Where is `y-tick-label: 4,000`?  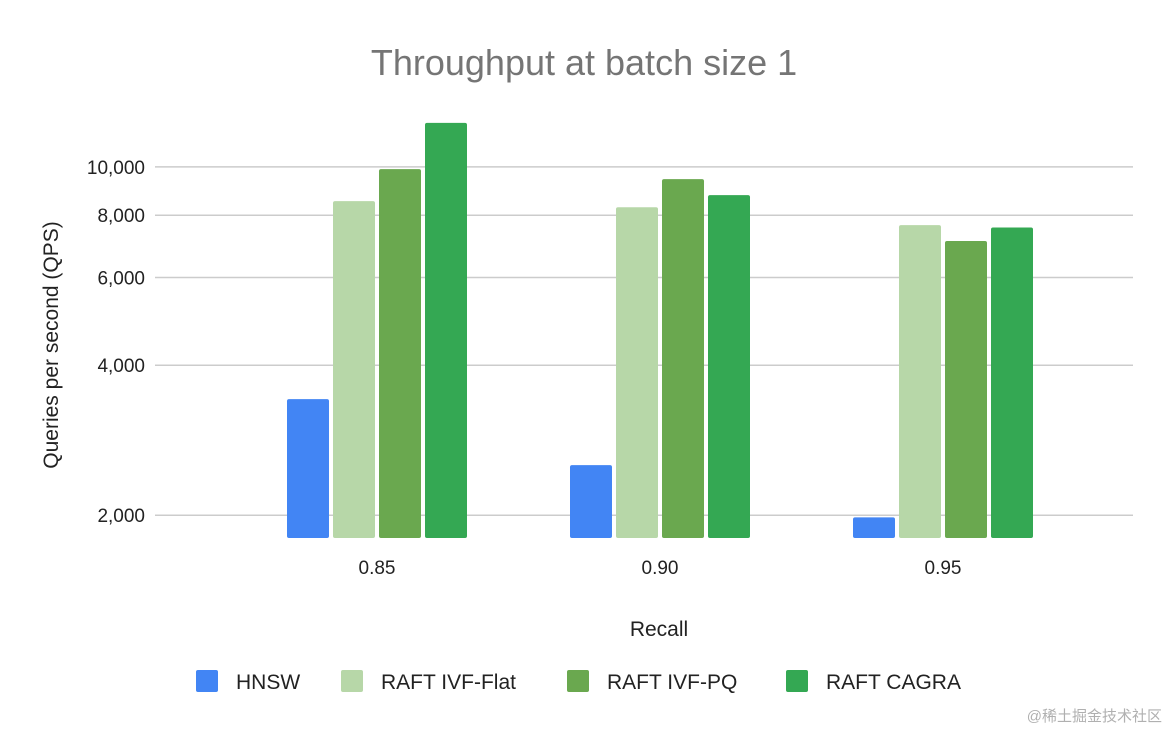 y-tick-label: 4,000 is located at coordinates (121, 366).